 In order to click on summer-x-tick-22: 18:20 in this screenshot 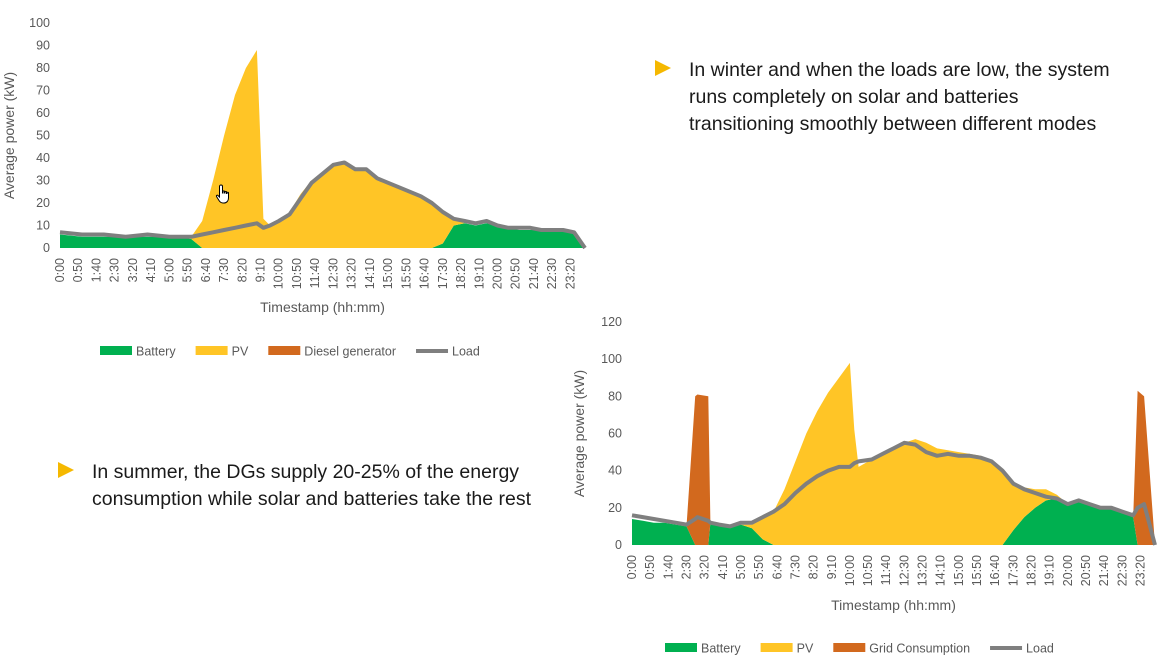, I will do `click(1032, 570)`.